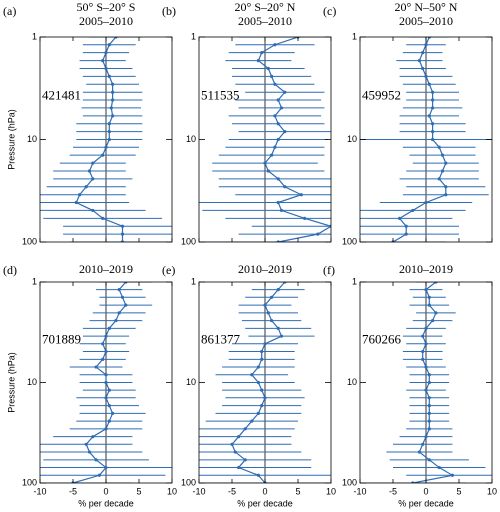 This screenshot has height=512, width=500. Describe the element at coordinates (329, 270) in the screenshot. I see `panel-label: (f)` at that location.